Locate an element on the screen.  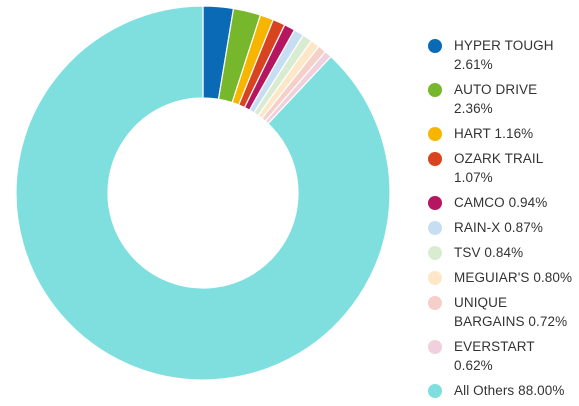
legend-label: CAMCO 0.94% is located at coordinates (500, 202).